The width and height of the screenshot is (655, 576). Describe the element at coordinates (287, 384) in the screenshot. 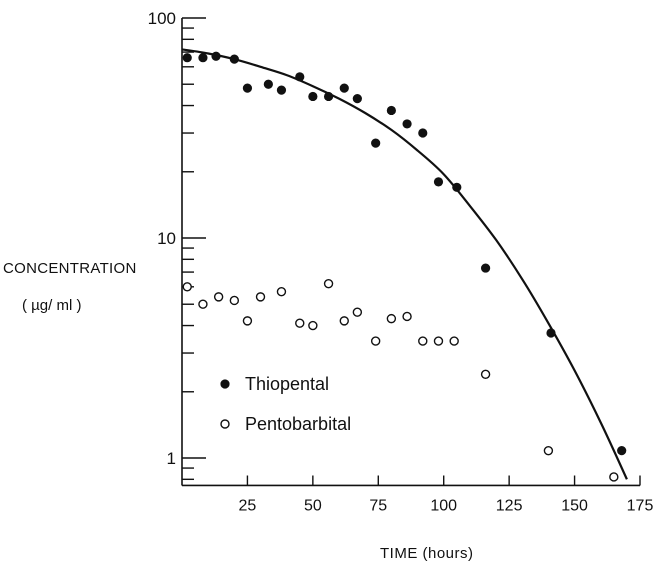

I see `legend-label-thiopental: Thiopental` at that location.